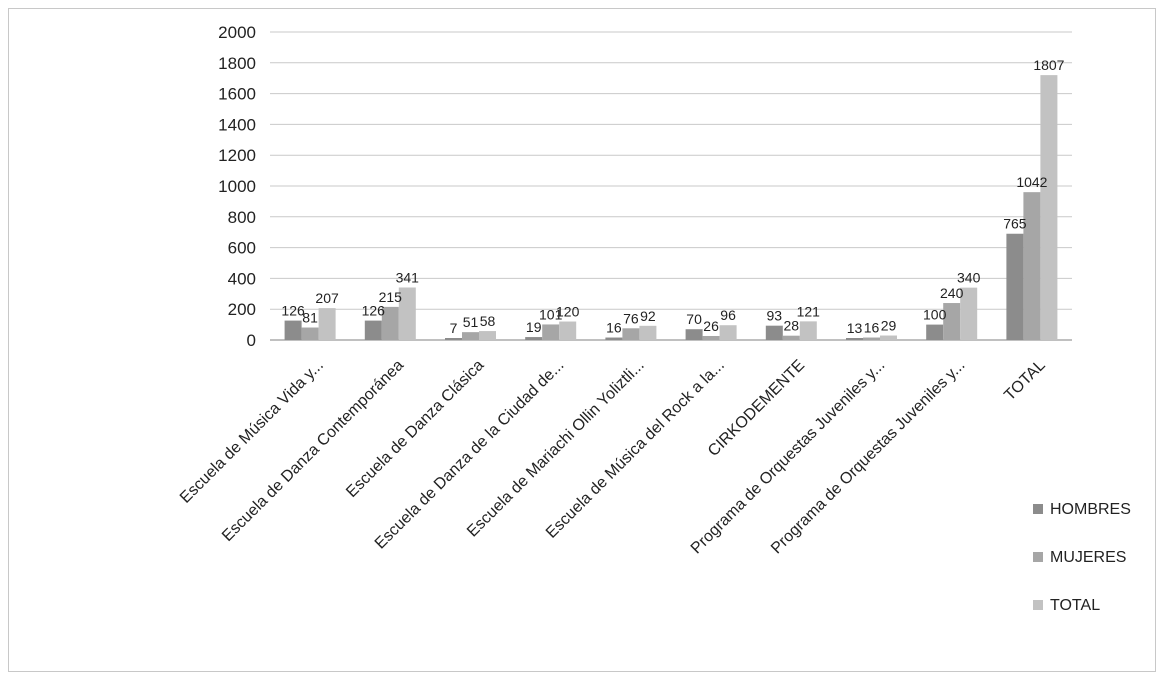 This screenshot has width=1164, height=684. I want to click on data-label: 1042, so click(1031, 182).